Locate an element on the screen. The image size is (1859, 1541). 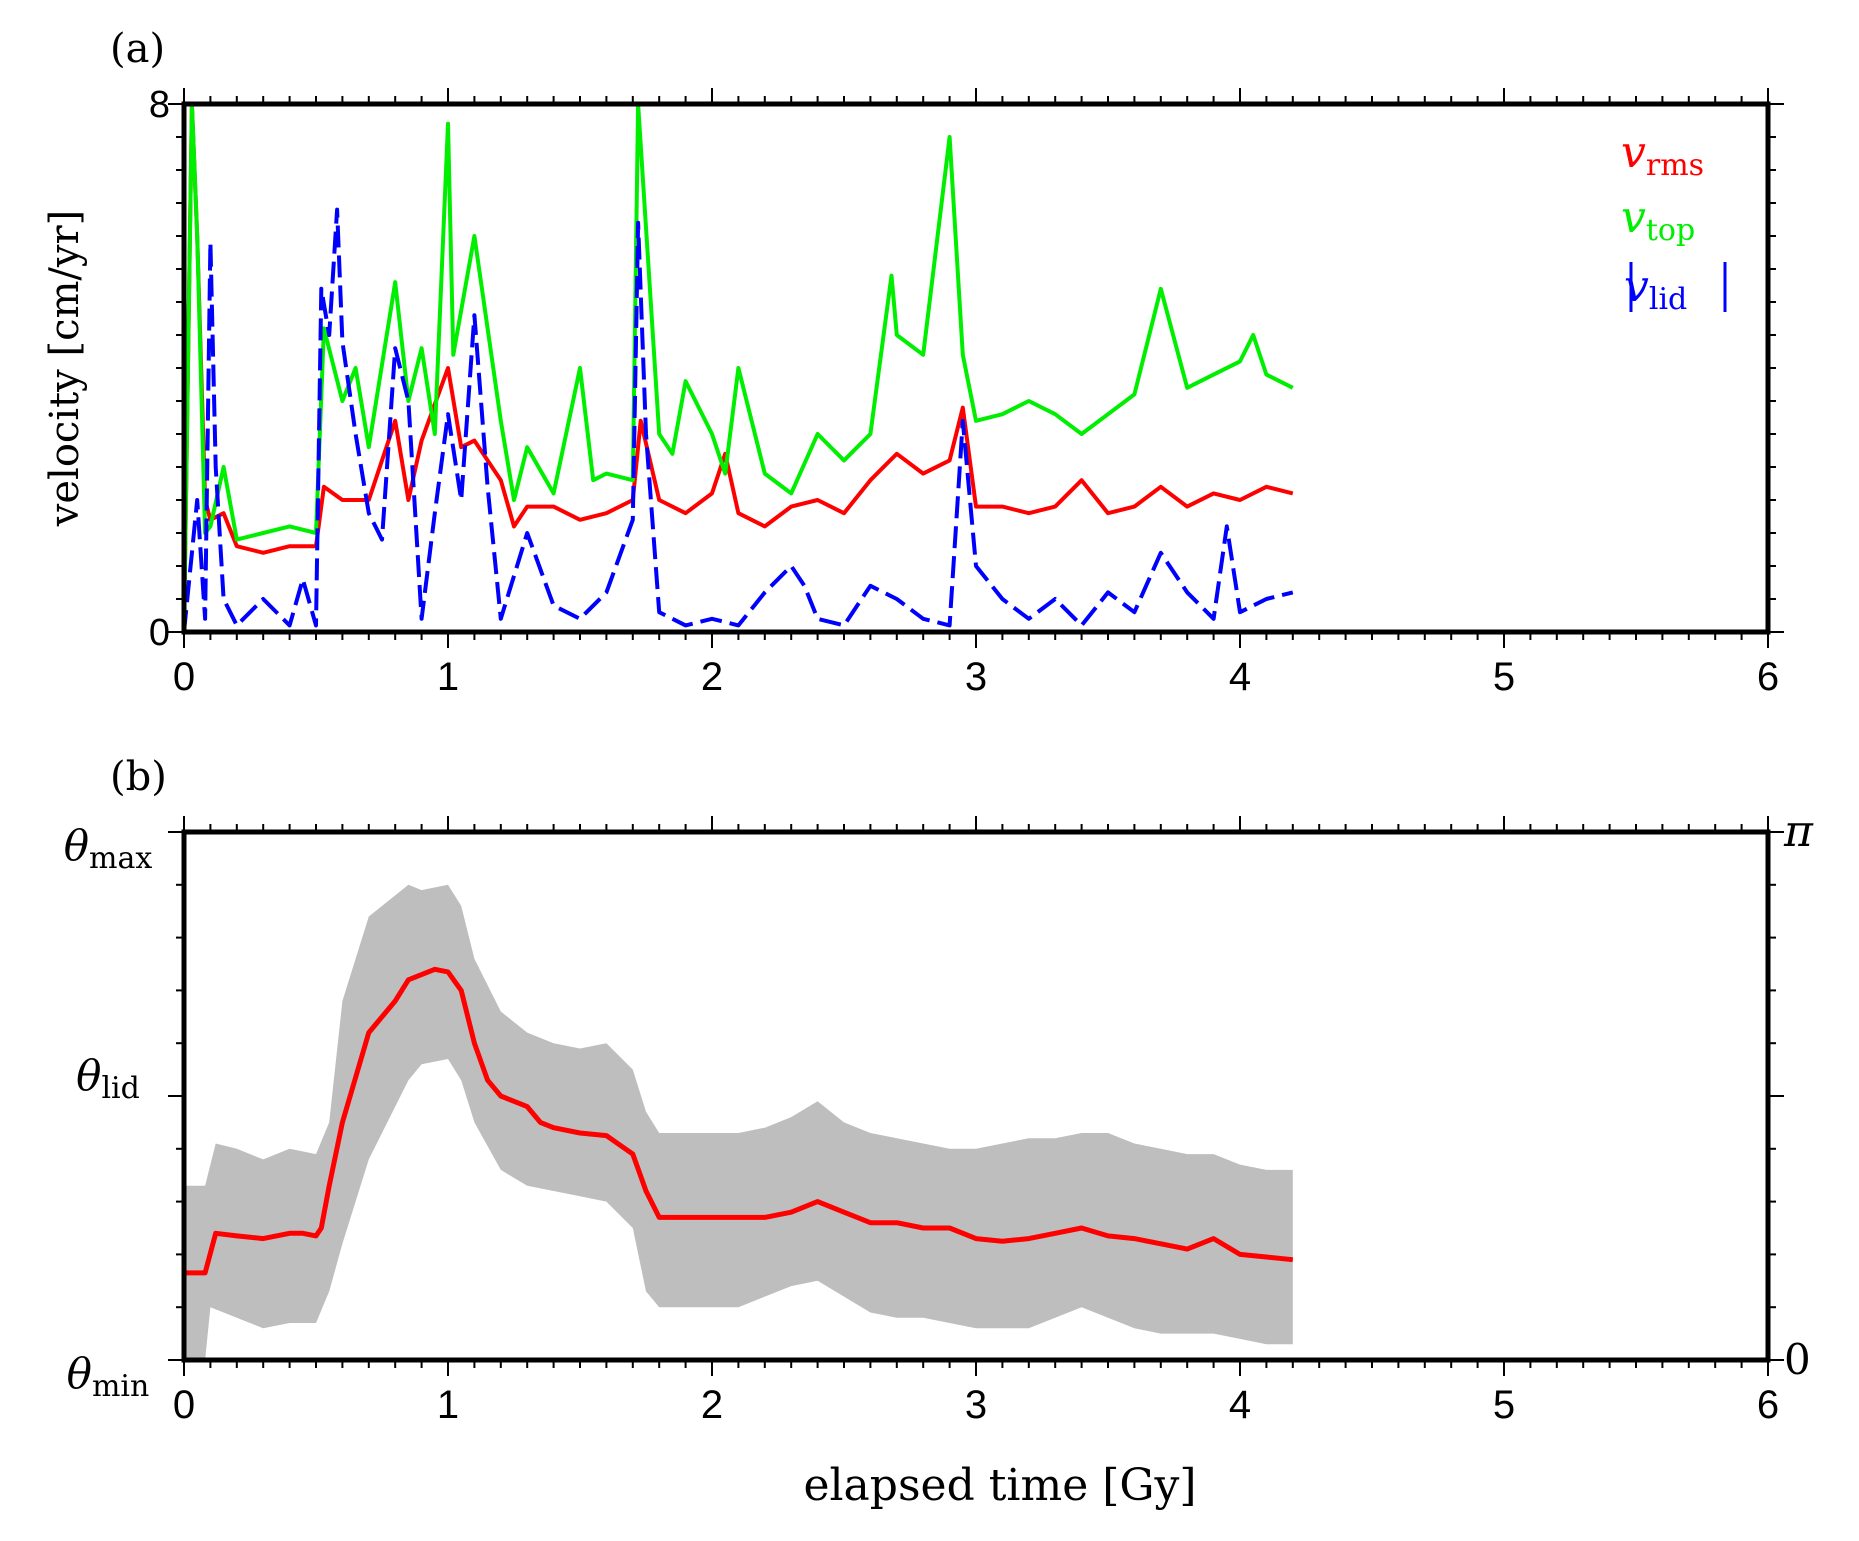
legend-v-lid-base: v is located at coordinates (1636, 286).